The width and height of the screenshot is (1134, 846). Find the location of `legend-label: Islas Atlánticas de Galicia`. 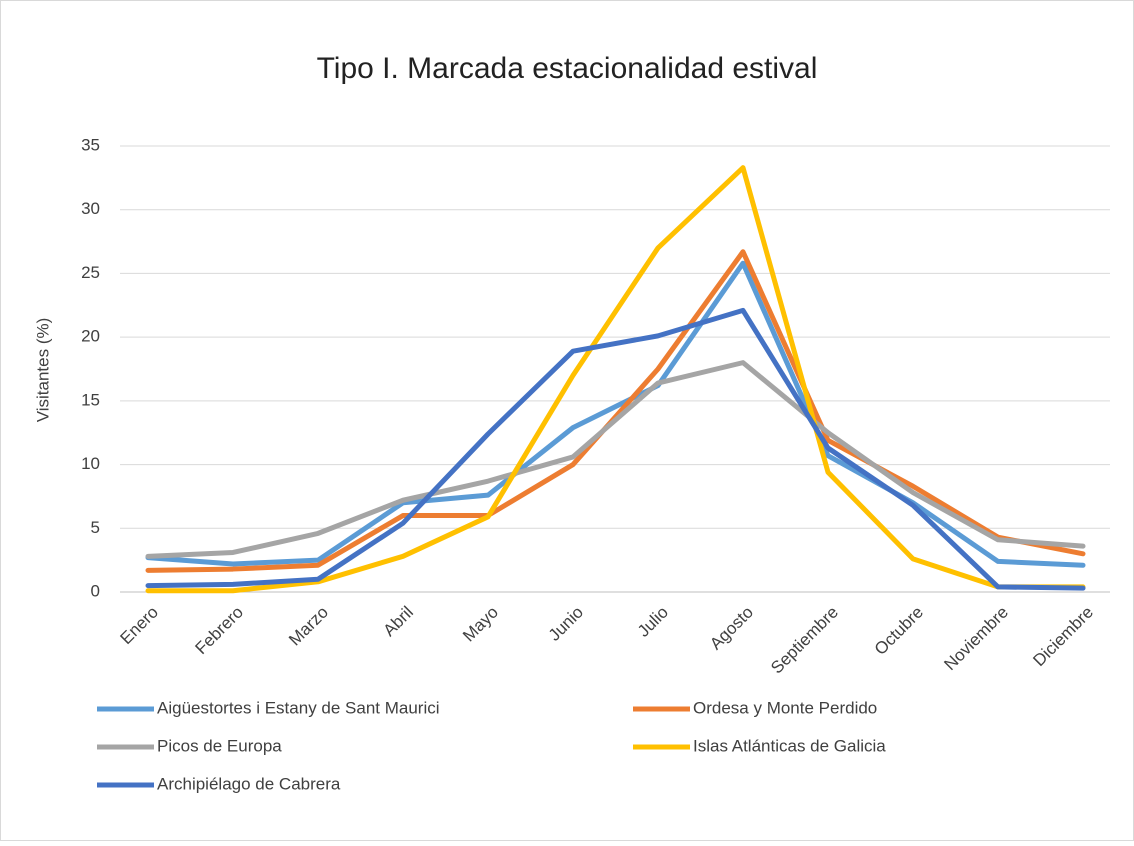

legend-label: Islas Atlánticas de Galicia is located at coordinates (789, 745).